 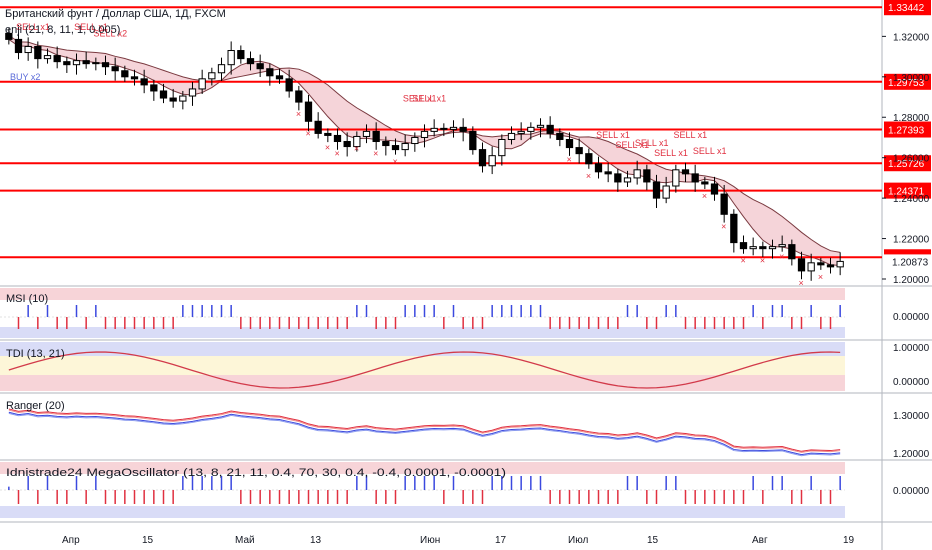 I want to click on price-tick-label: 1.20000, so click(x=911, y=280).